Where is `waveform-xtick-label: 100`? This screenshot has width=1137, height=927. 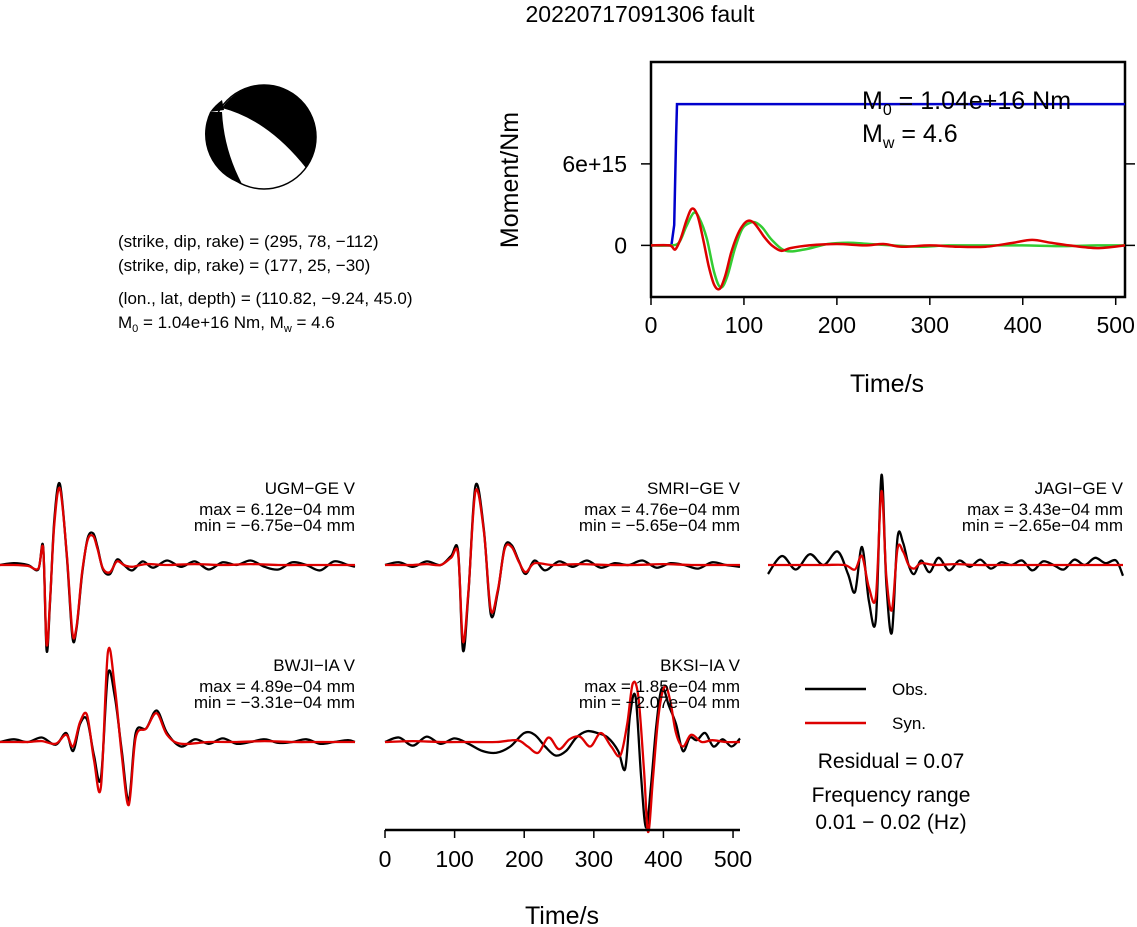
waveform-xtick-label: 100 is located at coordinates (454, 859).